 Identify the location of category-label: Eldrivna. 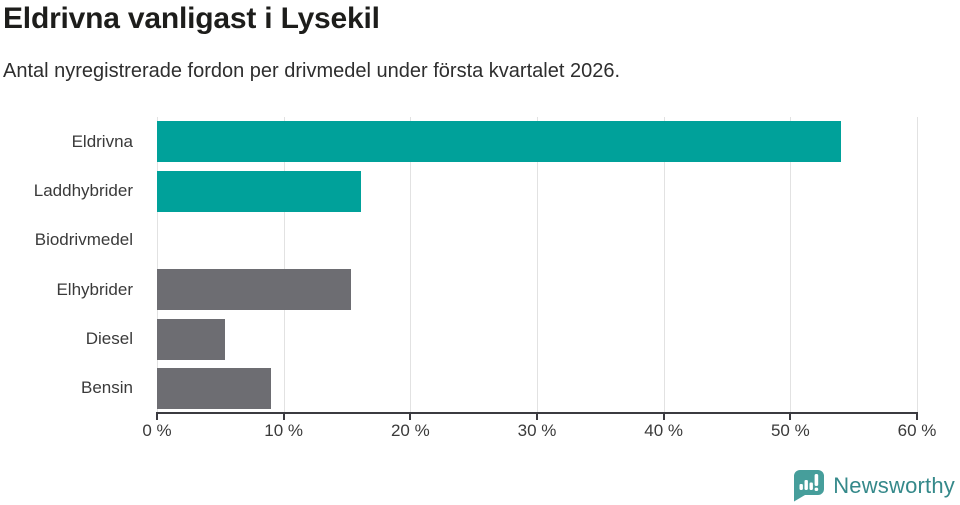
(102, 141).